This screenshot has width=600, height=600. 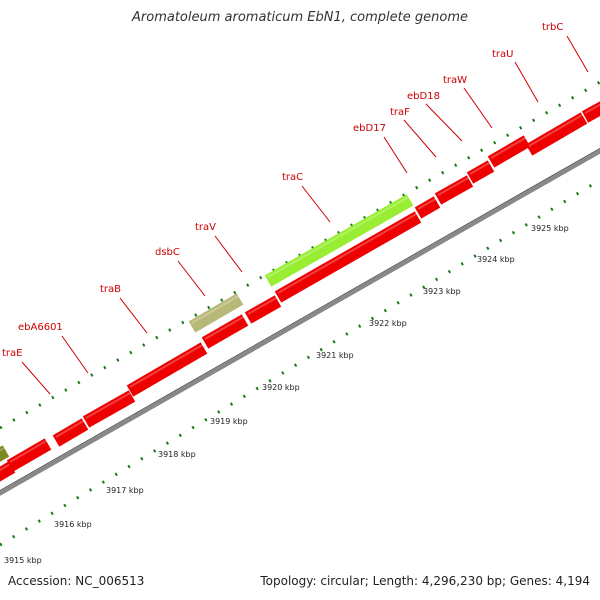 I want to click on gene-label: traW, so click(x=455, y=80).